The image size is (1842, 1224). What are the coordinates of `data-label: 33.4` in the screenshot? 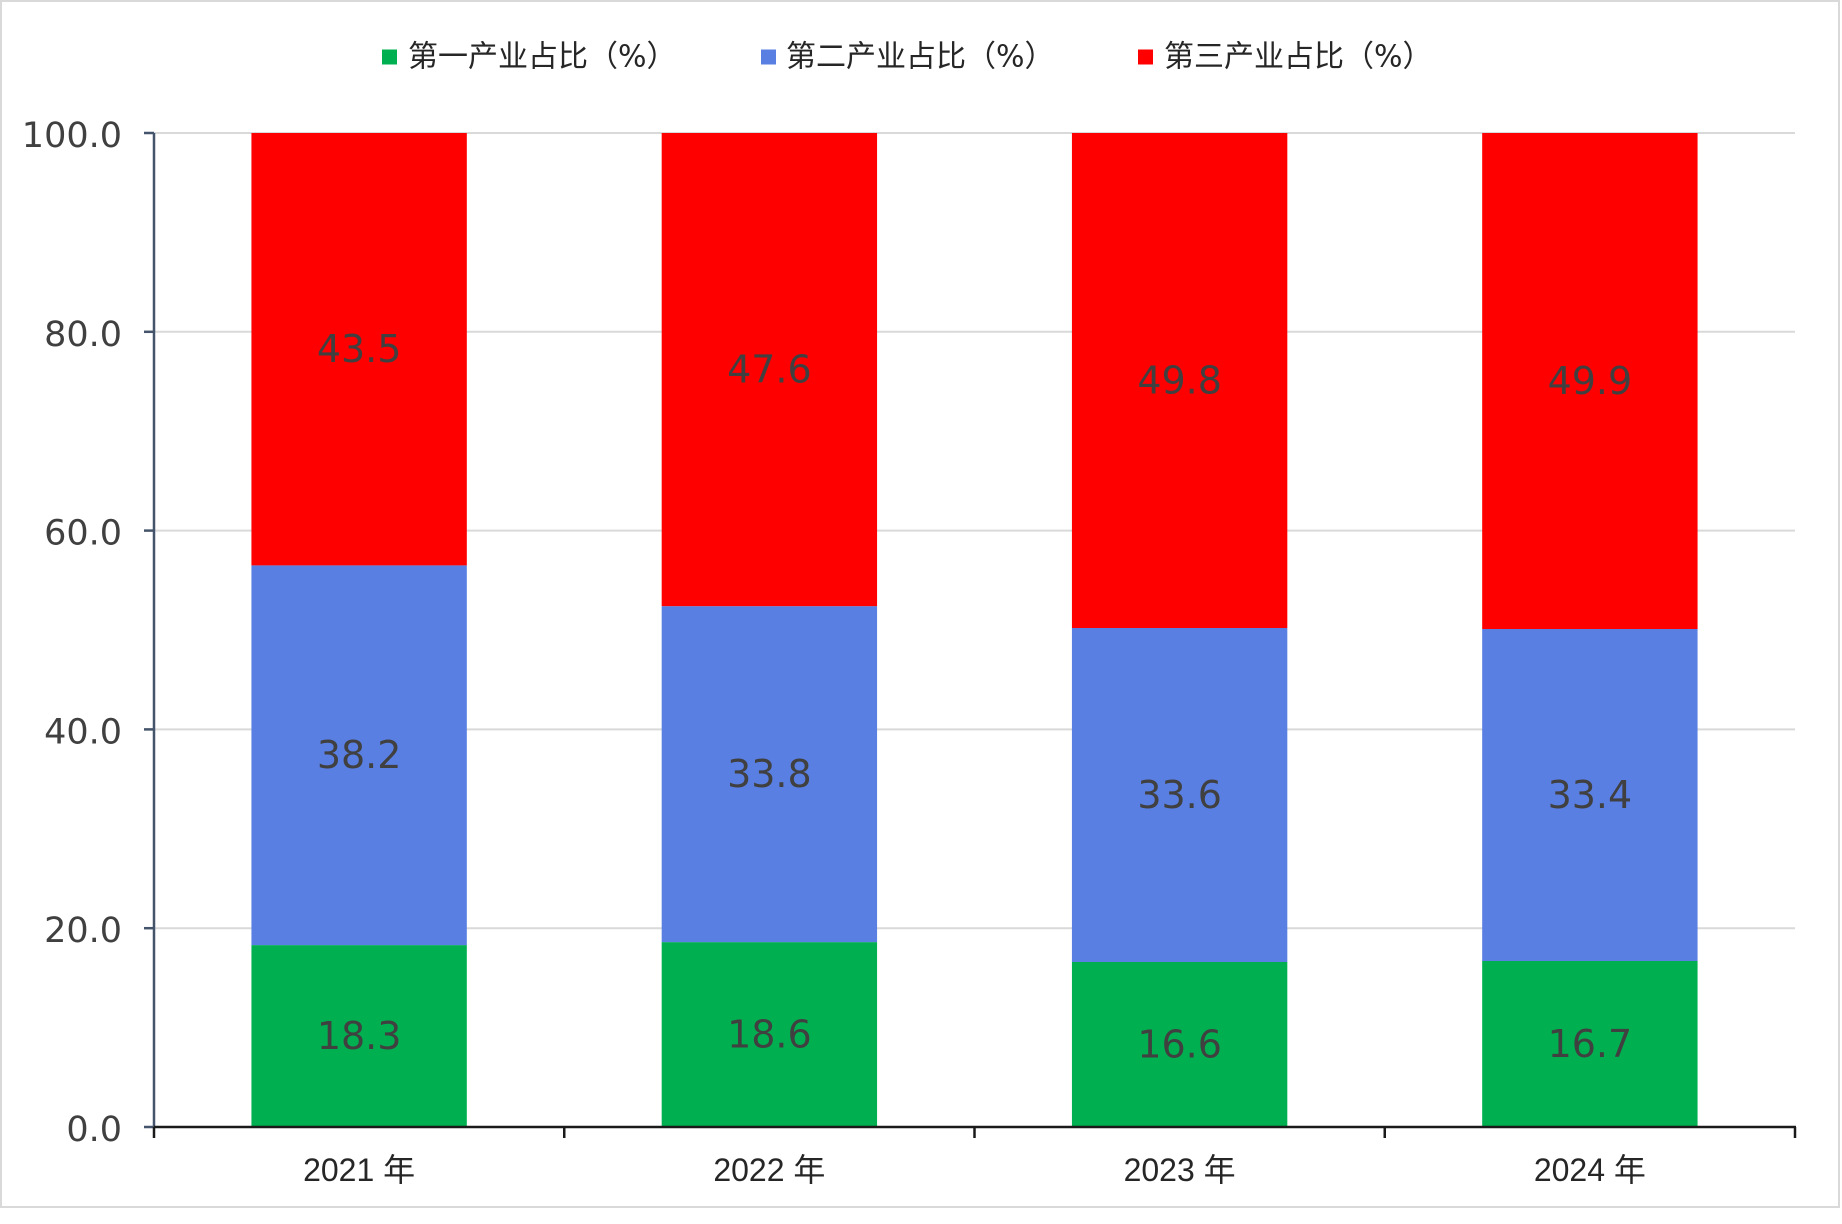 It's located at (1590, 795).